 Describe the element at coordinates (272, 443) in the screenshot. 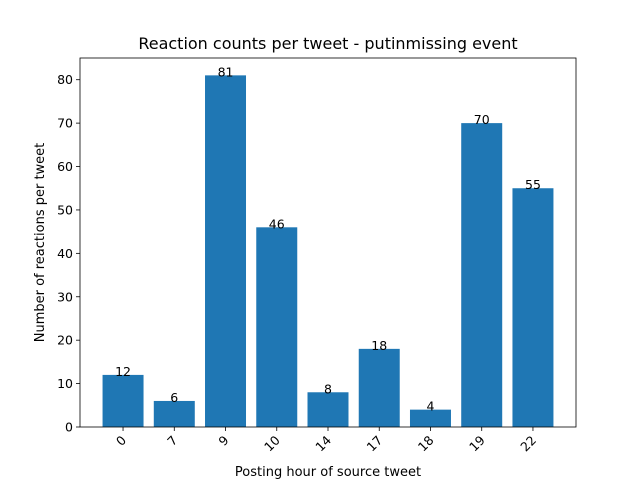

I see `x-tick-label: 10` at that location.